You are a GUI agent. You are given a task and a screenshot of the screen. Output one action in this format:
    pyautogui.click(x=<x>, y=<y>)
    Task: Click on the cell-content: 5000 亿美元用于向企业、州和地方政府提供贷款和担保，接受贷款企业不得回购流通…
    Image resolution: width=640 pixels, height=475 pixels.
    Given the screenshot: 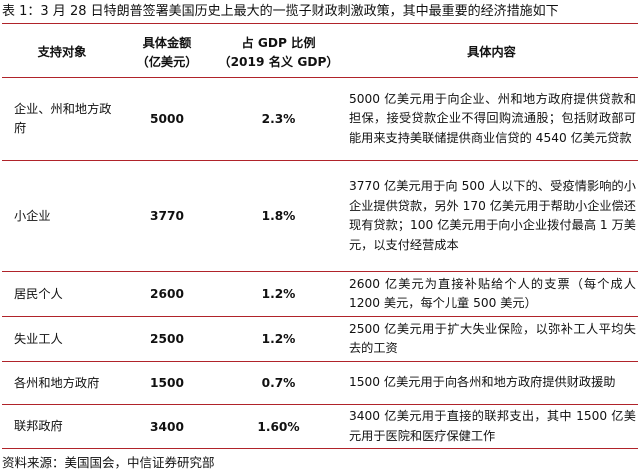 What is the action you would take?
    pyautogui.click(x=491, y=119)
    